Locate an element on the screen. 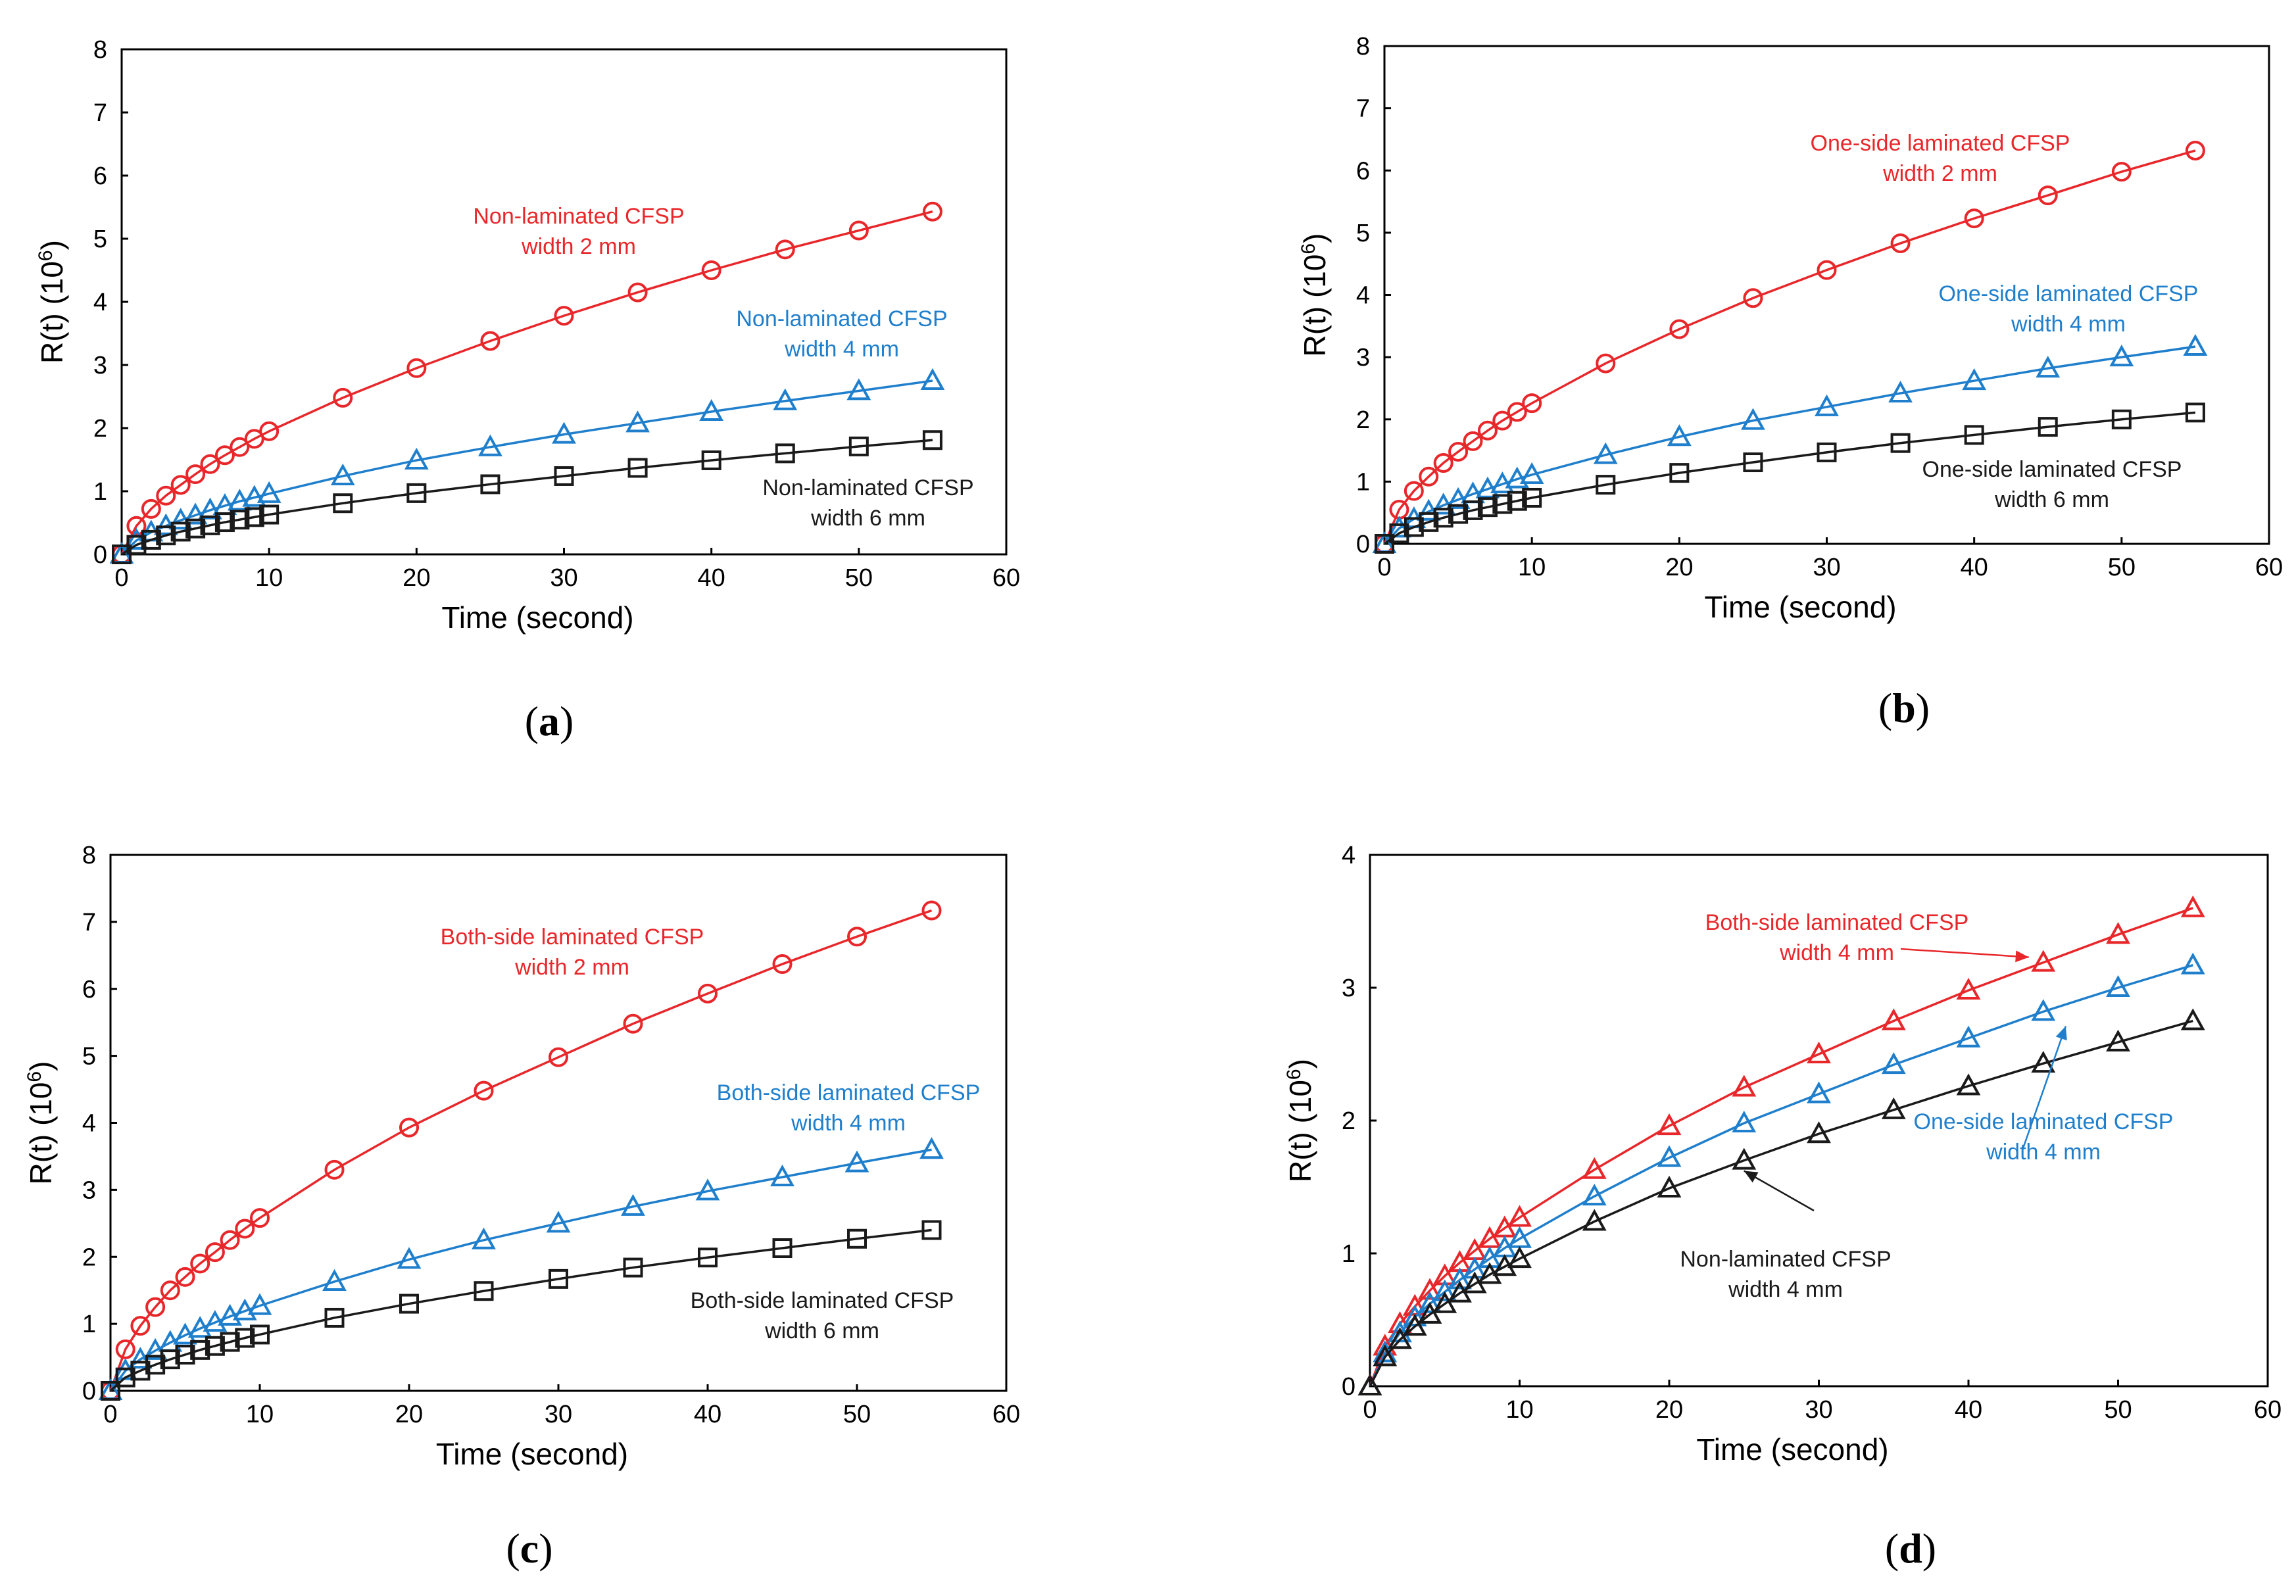 The height and width of the screenshot is (1596, 2296). x-tick-label: 60 is located at coordinates (1006, 578).